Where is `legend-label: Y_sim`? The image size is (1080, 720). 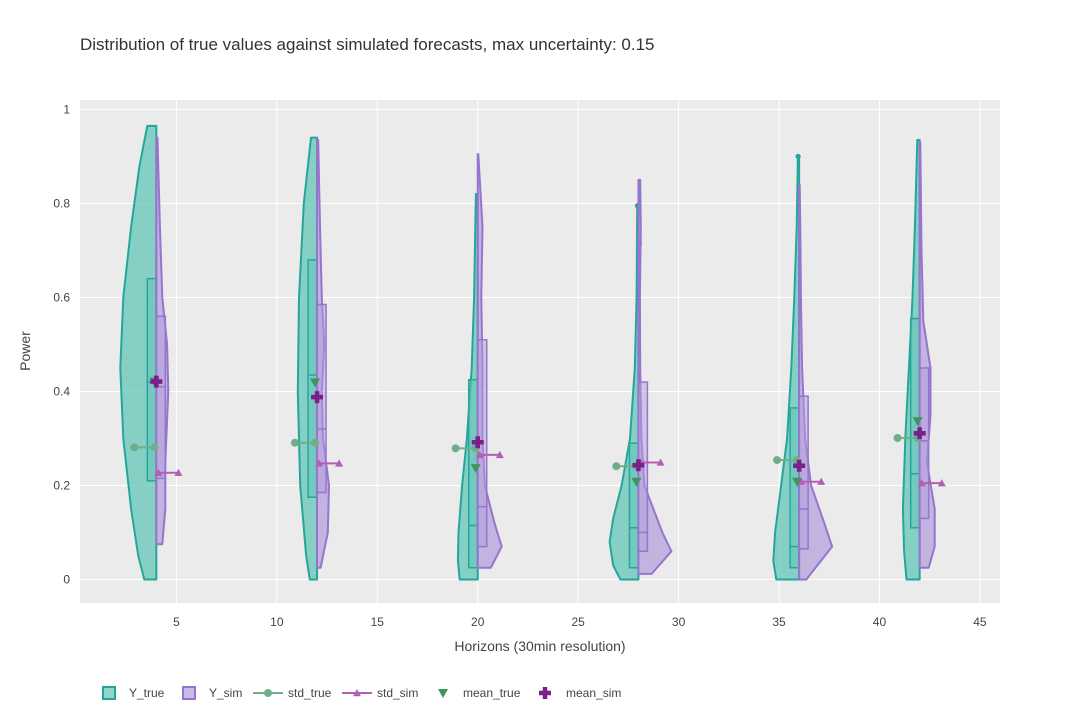 legend-label: Y_sim is located at coordinates (225, 693).